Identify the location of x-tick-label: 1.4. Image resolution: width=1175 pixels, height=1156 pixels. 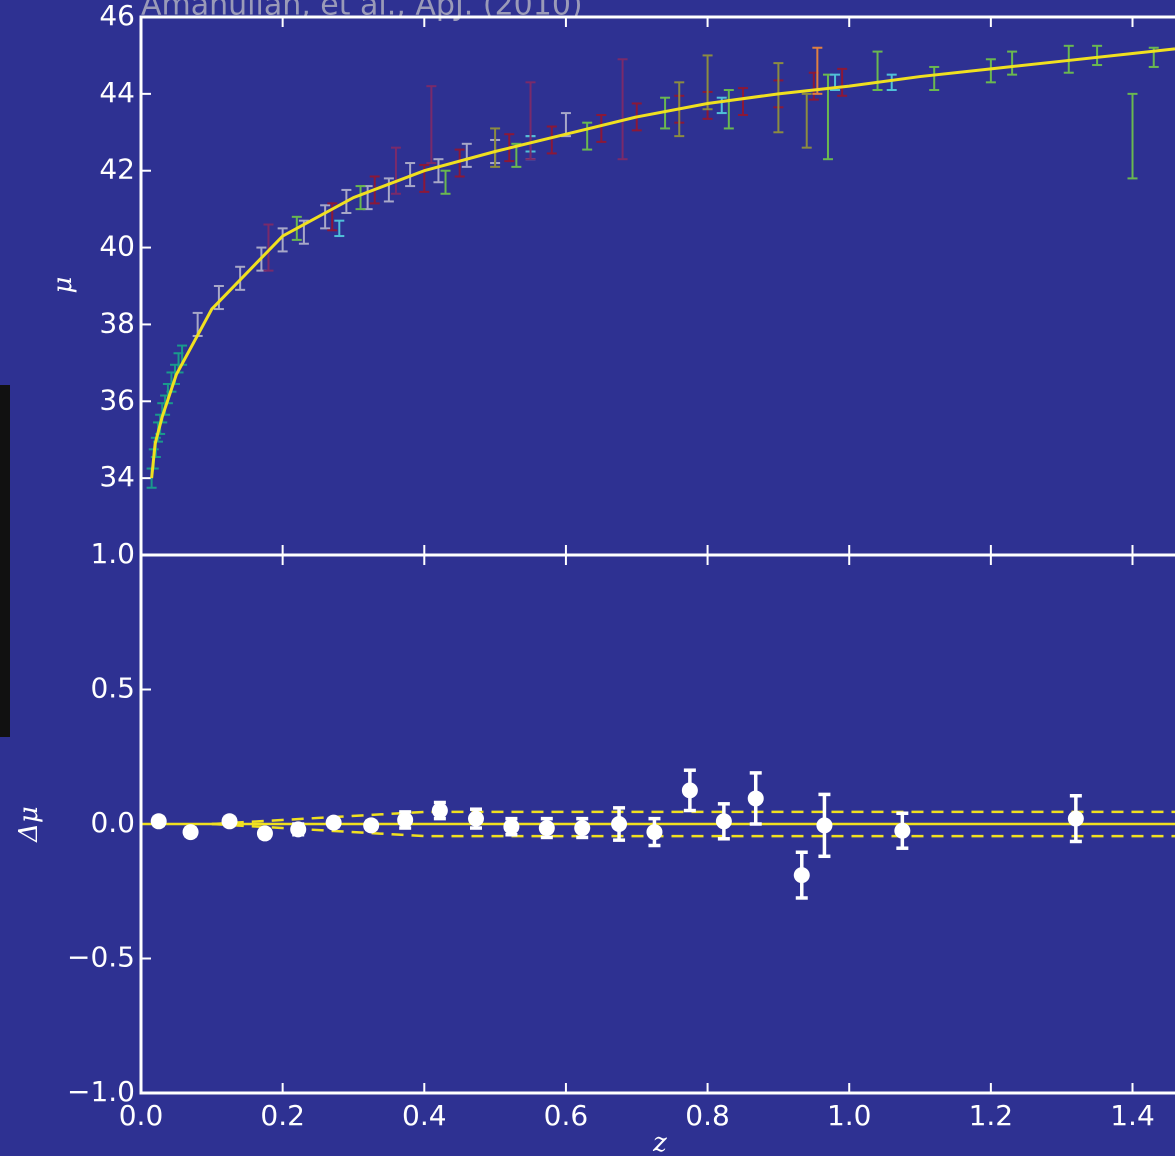
(1132, 1115).